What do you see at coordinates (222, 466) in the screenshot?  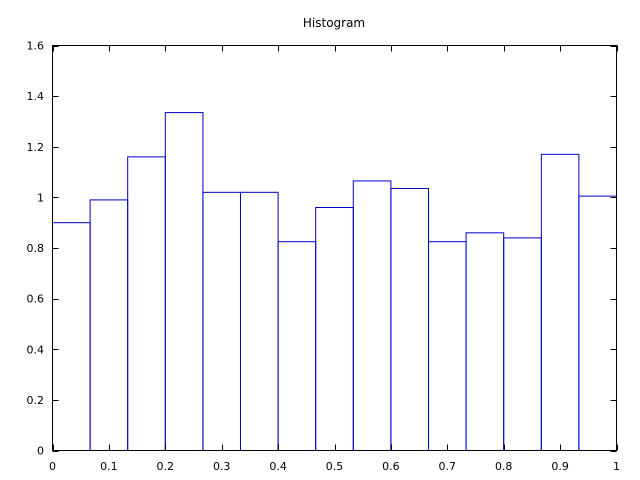 I see `x-tick-label: 0.3` at bounding box center [222, 466].